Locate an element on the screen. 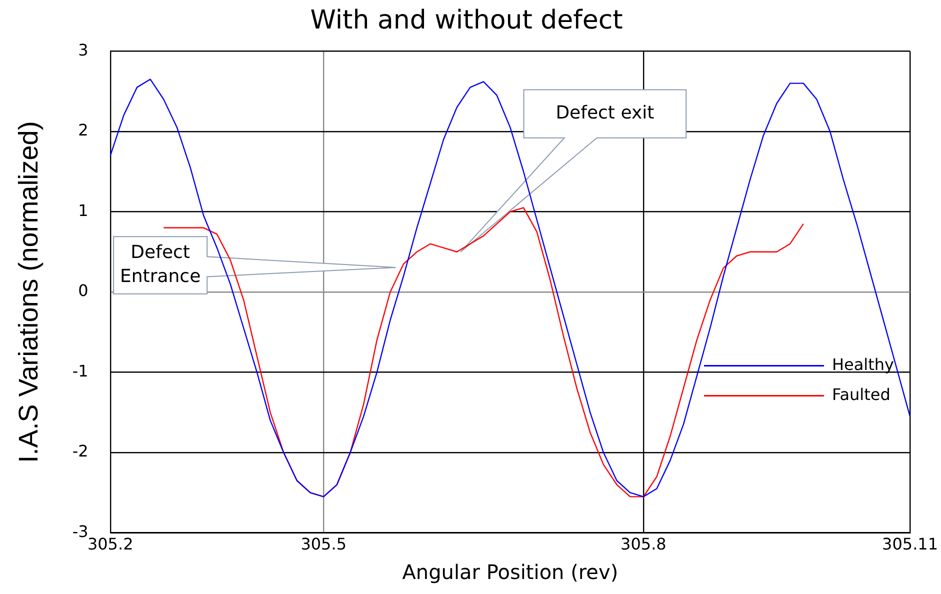 This screenshot has width=941, height=594. y-tick-label: -1 is located at coordinates (80, 370).